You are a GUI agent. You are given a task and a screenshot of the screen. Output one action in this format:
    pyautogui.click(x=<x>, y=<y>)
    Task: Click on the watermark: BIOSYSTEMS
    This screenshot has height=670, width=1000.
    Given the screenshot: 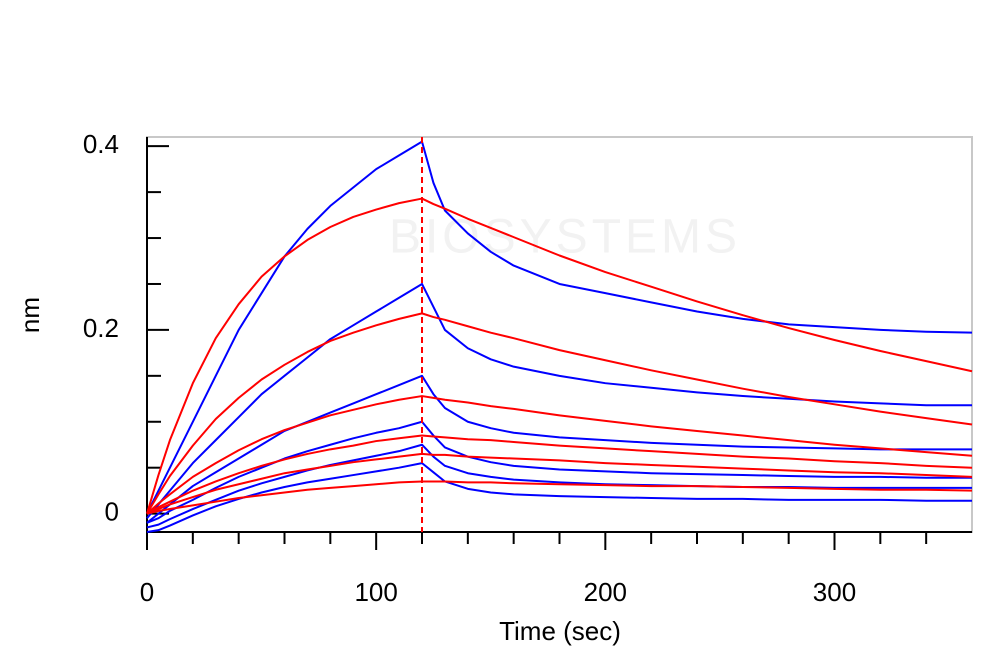 What is the action you would take?
    pyautogui.click(x=565, y=237)
    